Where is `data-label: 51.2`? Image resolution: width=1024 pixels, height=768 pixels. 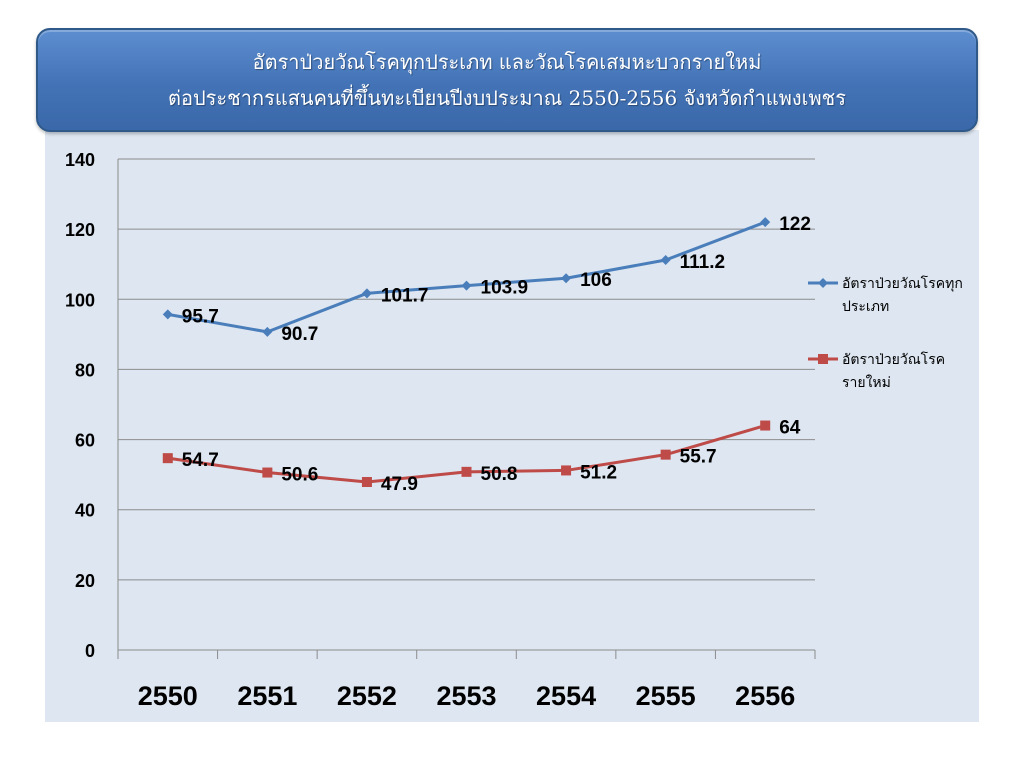 data-label: 51.2 is located at coordinates (598, 472).